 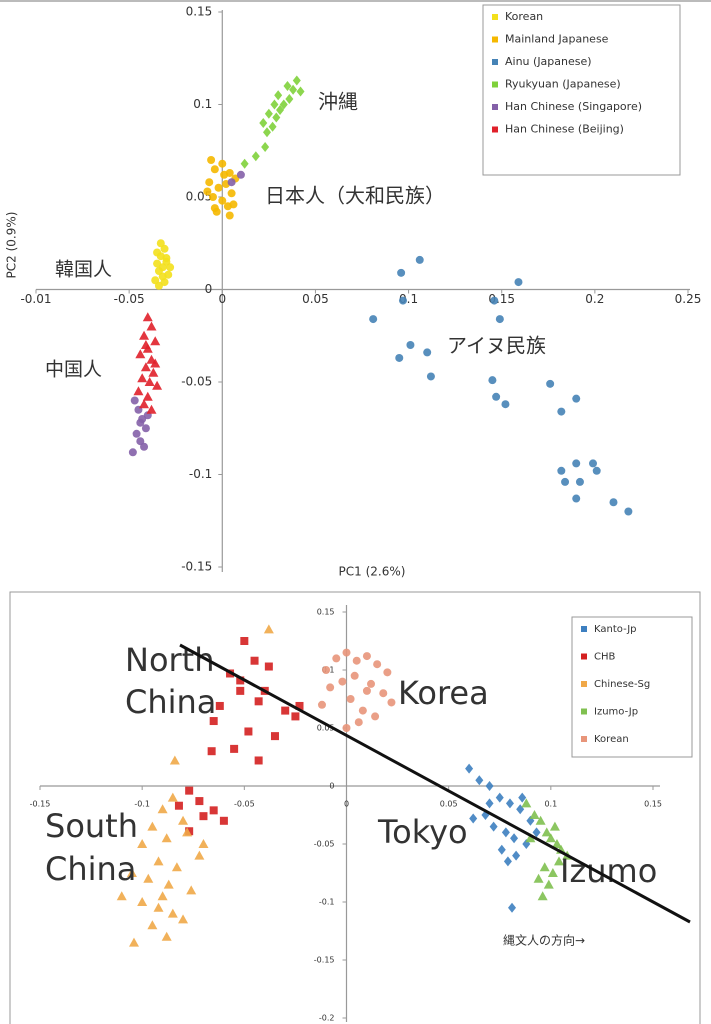 What do you see at coordinates (443, 693) in the screenshot?
I see `annotation: Korea` at bounding box center [443, 693].